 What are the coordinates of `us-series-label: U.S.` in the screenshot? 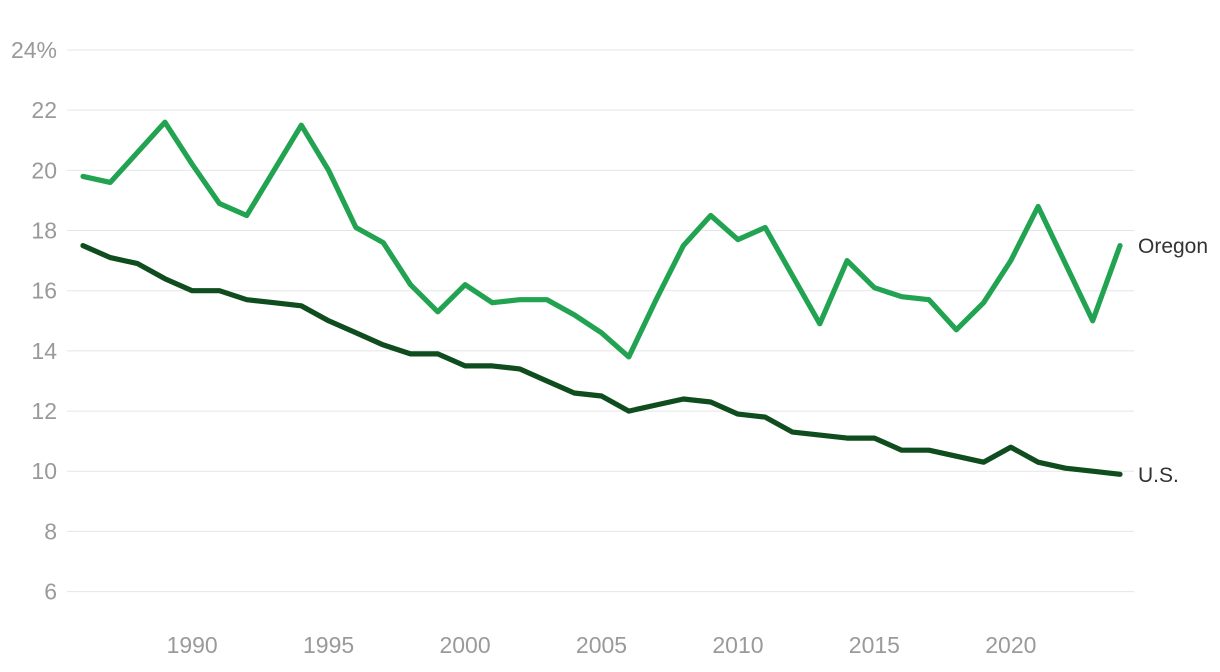 It's located at (1158, 475).